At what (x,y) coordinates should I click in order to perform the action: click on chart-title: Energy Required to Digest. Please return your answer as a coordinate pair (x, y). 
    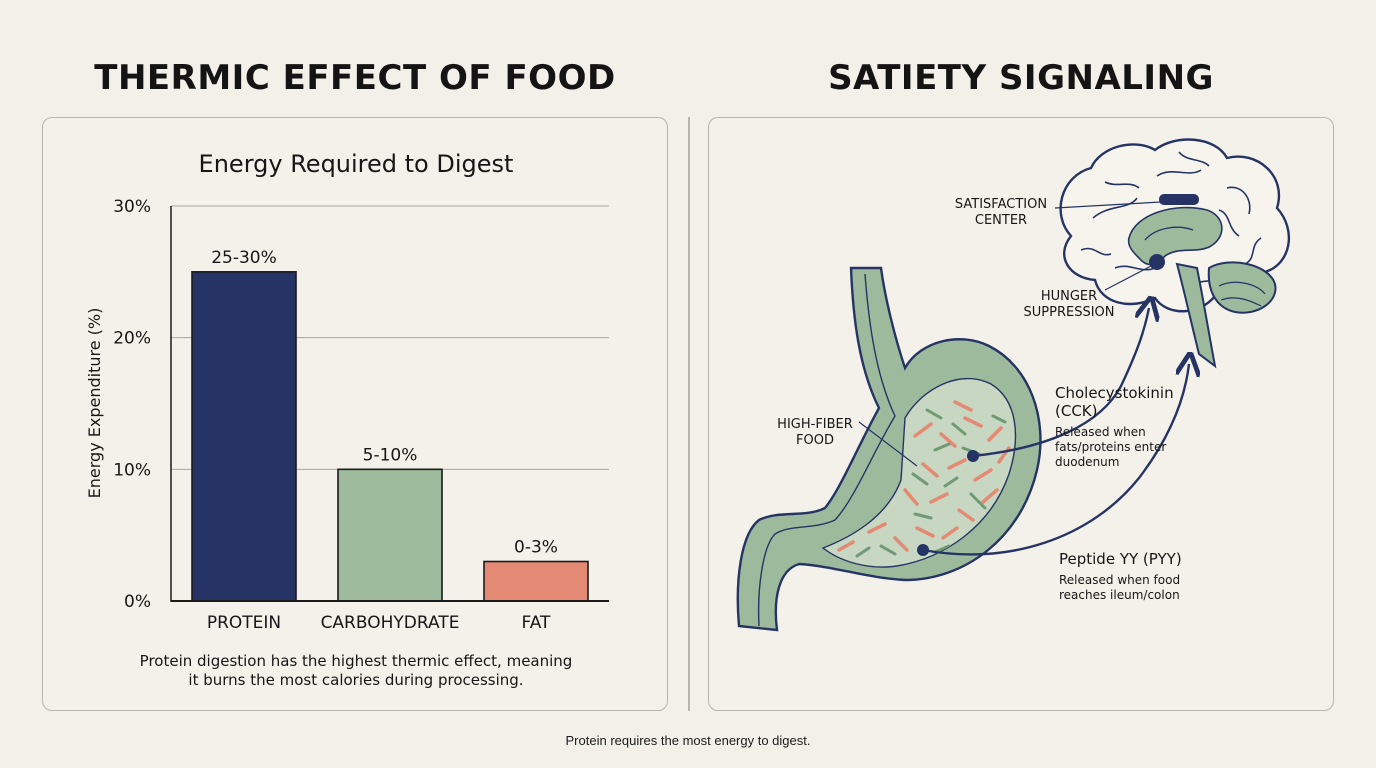
    Looking at the image, I should click on (356, 164).